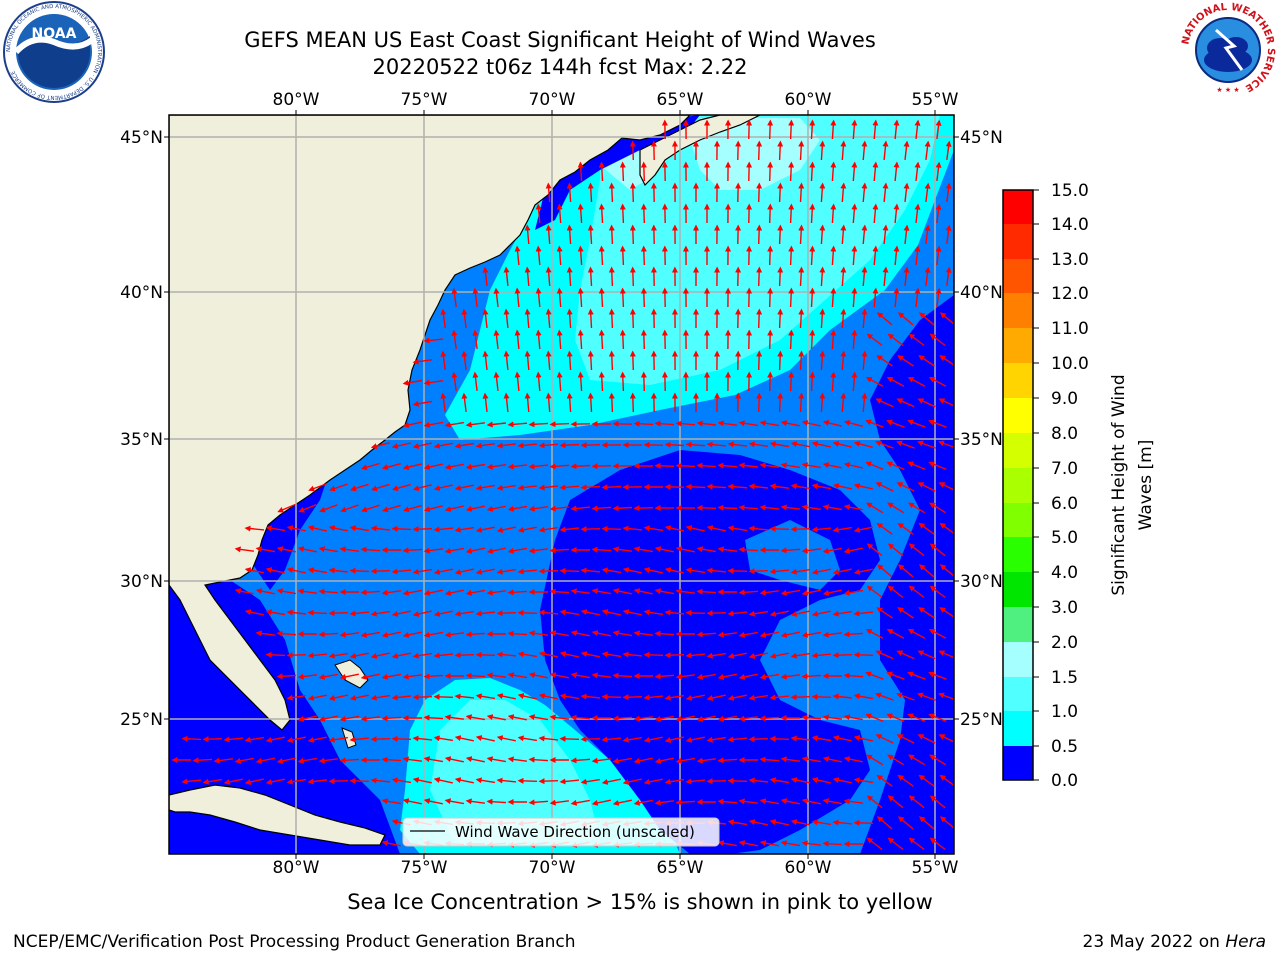  Describe the element at coordinates (141, 293) in the screenshot. I see `lat-tick-label-left: 40°N` at that location.